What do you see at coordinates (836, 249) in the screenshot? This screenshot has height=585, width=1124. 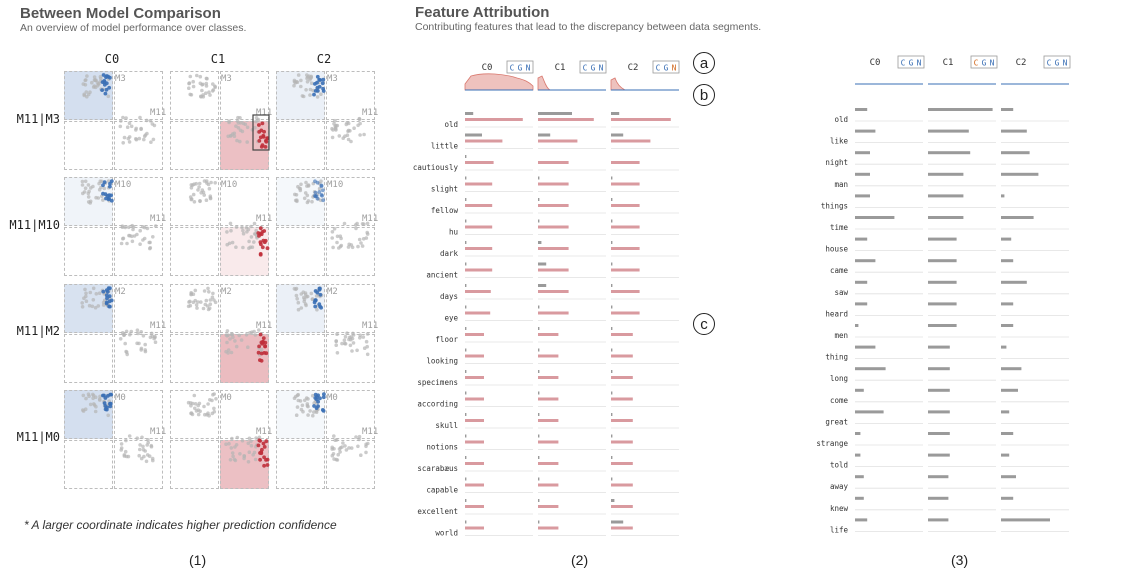 I see `panel3-feature-label: house` at bounding box center [836, 249].